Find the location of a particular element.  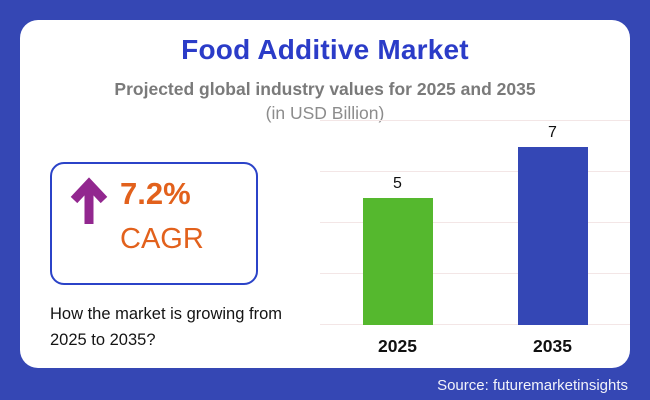

category-label-2025: 2025 is located at coordinates (397, 346).